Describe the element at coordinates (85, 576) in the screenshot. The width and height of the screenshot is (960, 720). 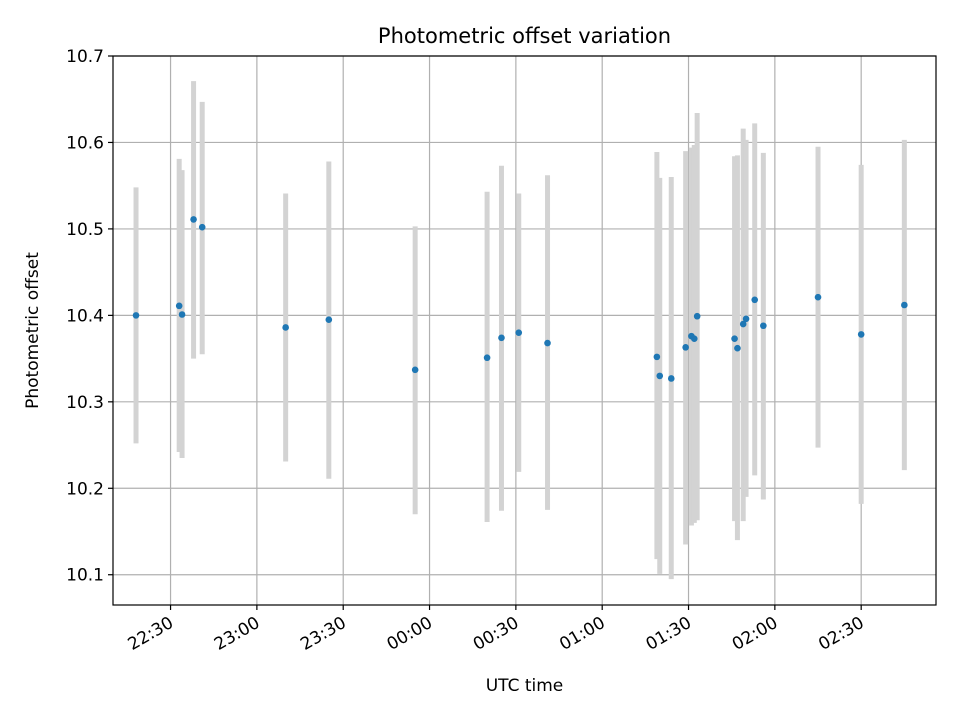
I see `y-tick-label: 10.1` at that location.